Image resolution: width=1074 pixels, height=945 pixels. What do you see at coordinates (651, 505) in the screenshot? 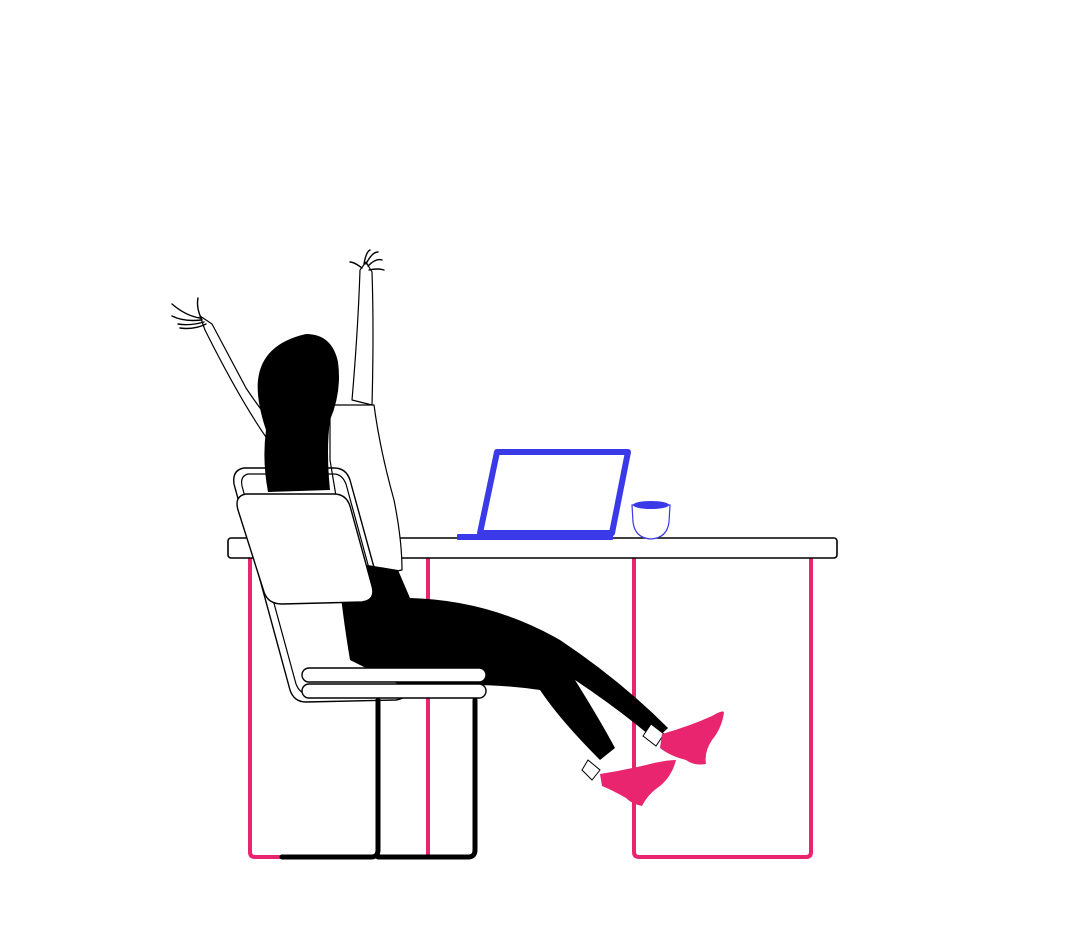
I see `mug-coffee` at bounding box center [651, 505].